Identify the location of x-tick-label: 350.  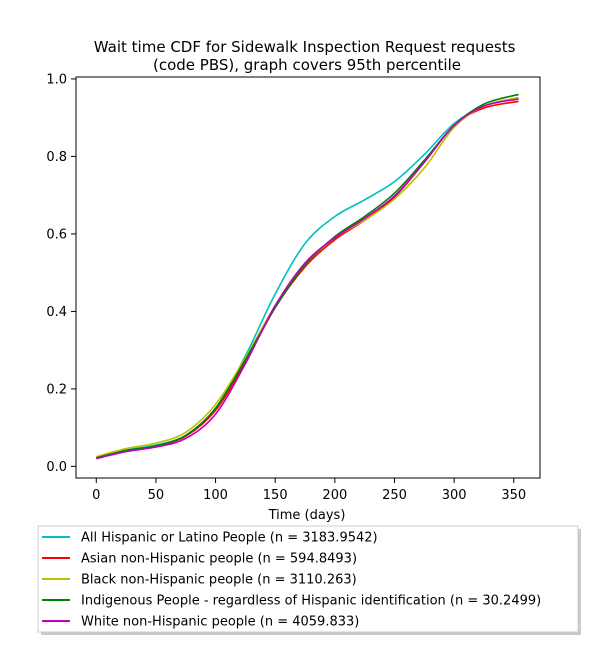
(513, 495).